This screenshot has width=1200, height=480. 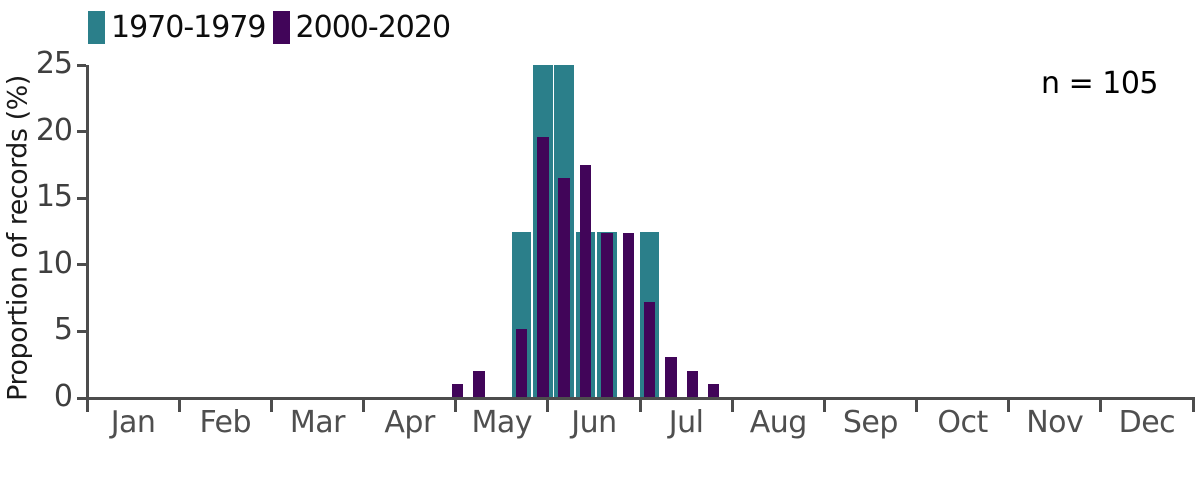 What do you see at coordinates (54, 130) in the screenshot?
I see `y-tick-label-20: 20` at bounding box center [54, 130].